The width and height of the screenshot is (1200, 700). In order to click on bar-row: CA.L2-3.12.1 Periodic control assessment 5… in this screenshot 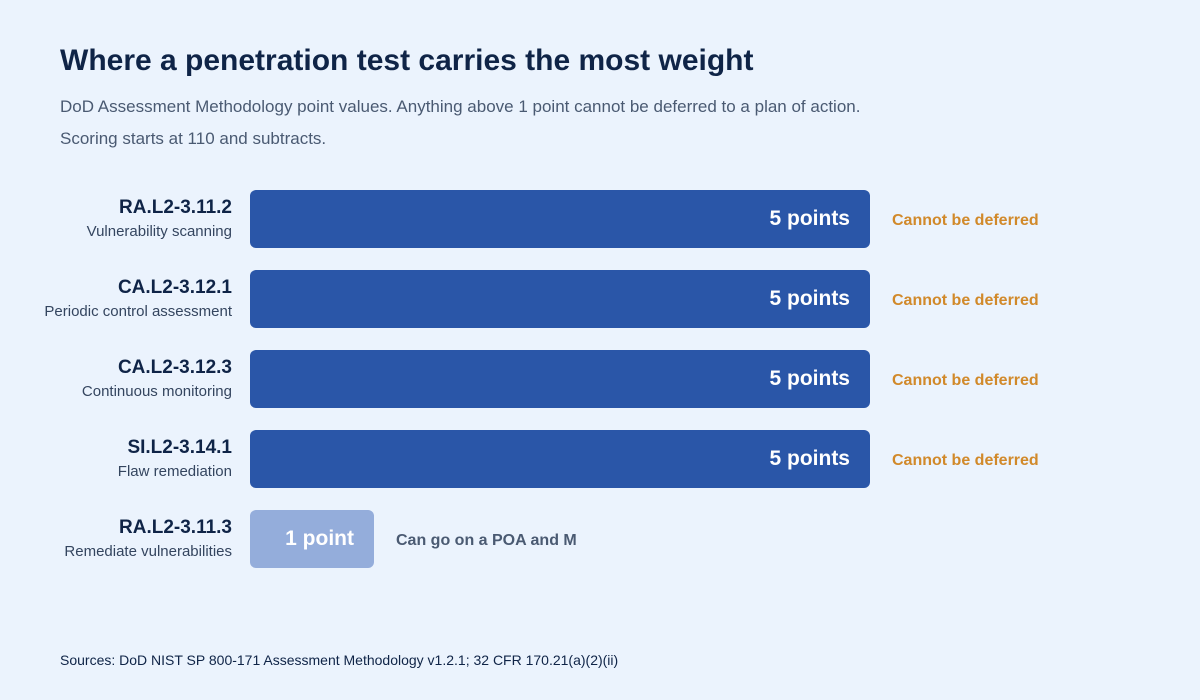, I will do `click(600, 299)`.